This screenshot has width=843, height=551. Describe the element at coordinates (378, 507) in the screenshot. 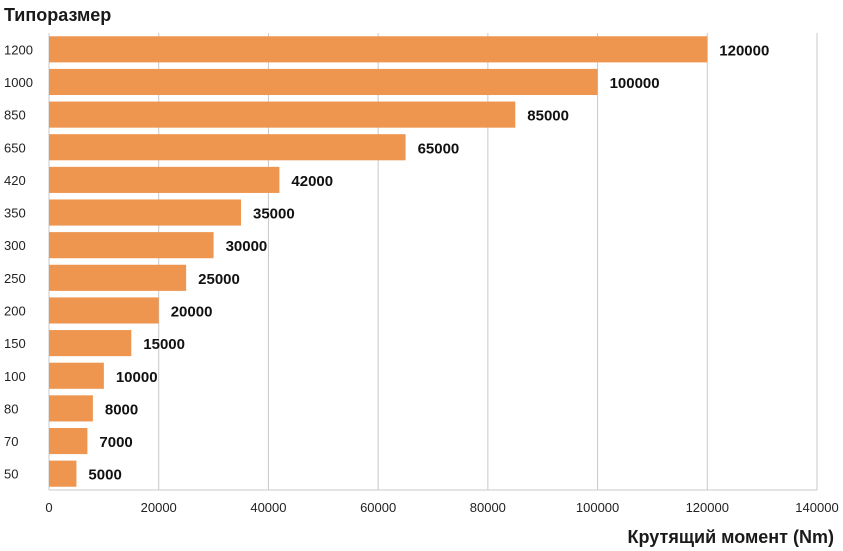

I see `x-tick-label: 60000` at that location.